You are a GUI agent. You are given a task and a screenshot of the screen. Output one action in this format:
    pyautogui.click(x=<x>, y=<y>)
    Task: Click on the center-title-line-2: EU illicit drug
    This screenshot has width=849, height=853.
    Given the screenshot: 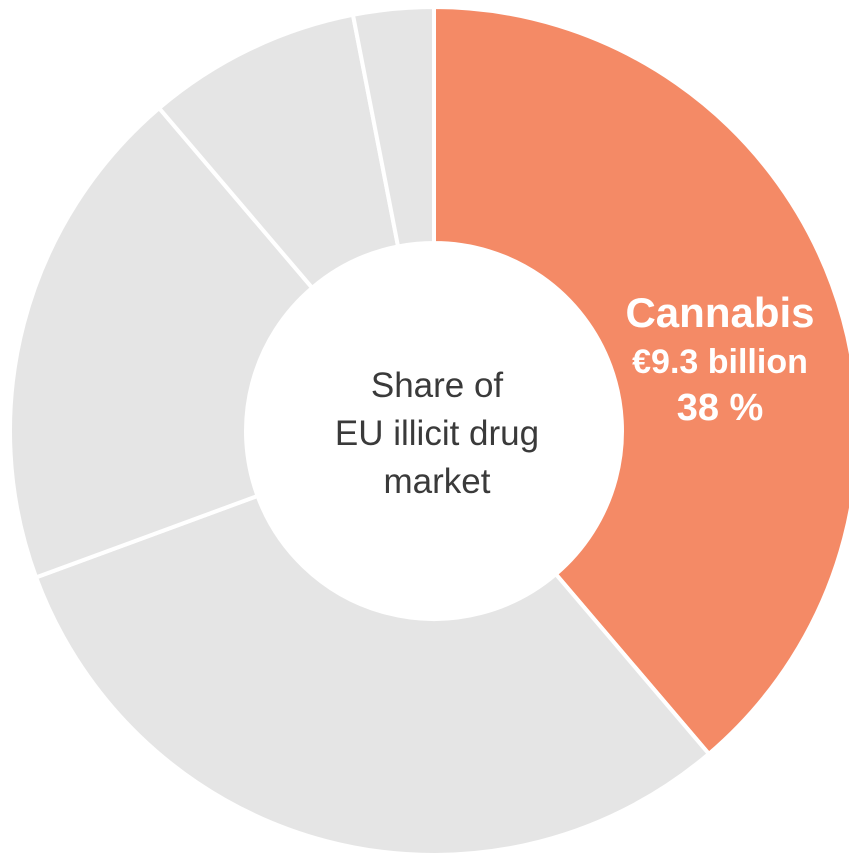 What is the action you would take?
    pyautogui.click(x=437, y=433)
    